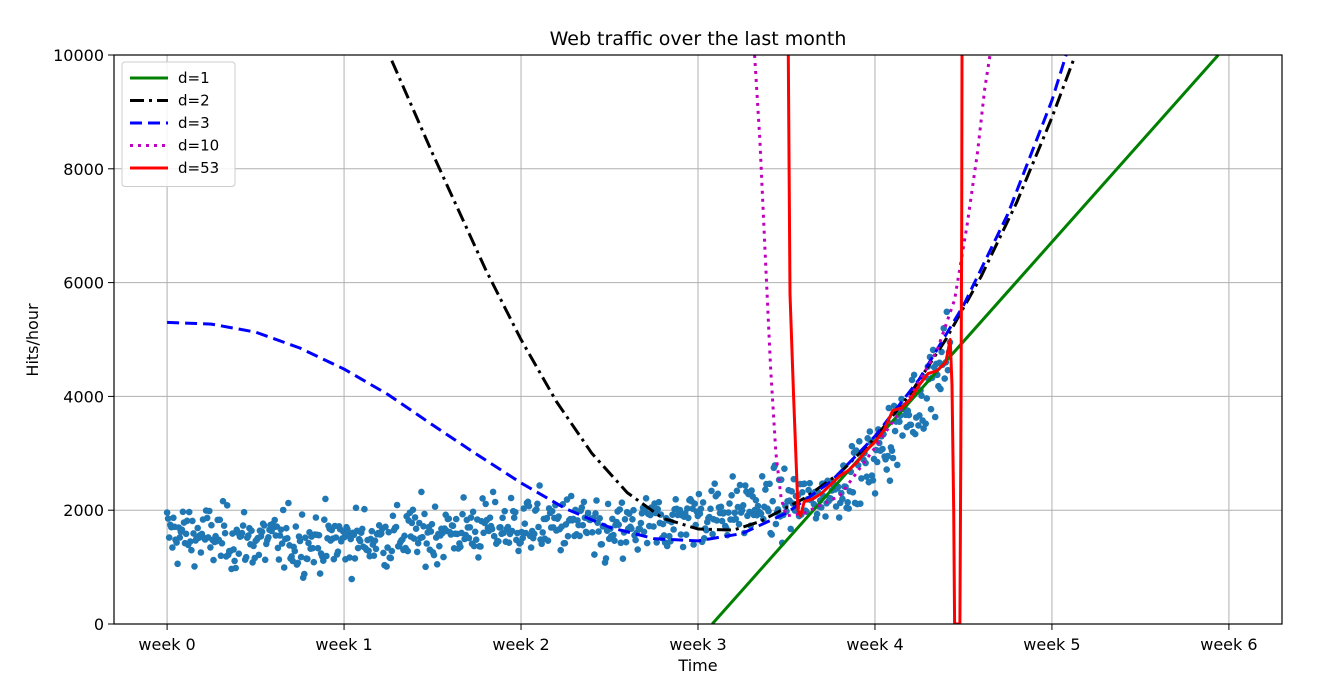 This screenshot has width=1320, height=686. Describe the element at coordinates (83, 340) in the screenshot. I see `y-axis: 0 2000 4000 6000 8000 10000` at that location.